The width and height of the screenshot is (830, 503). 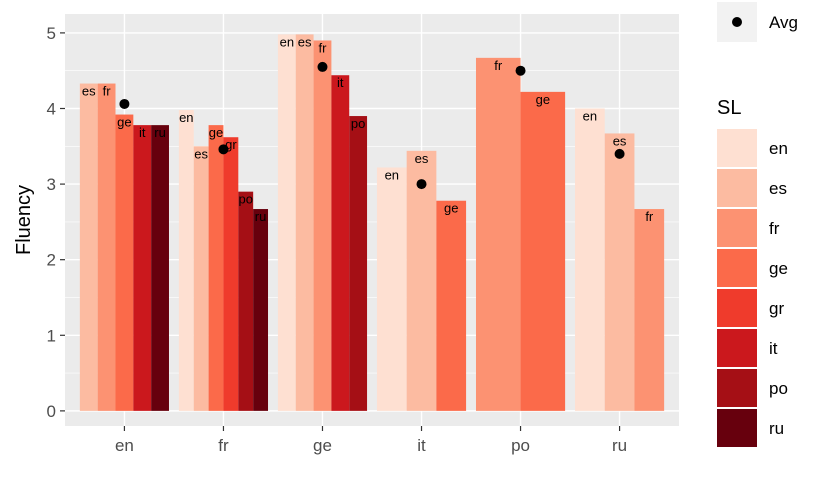 I want to click on x-tick-label-ru: ru, so click(x=619, y=445).